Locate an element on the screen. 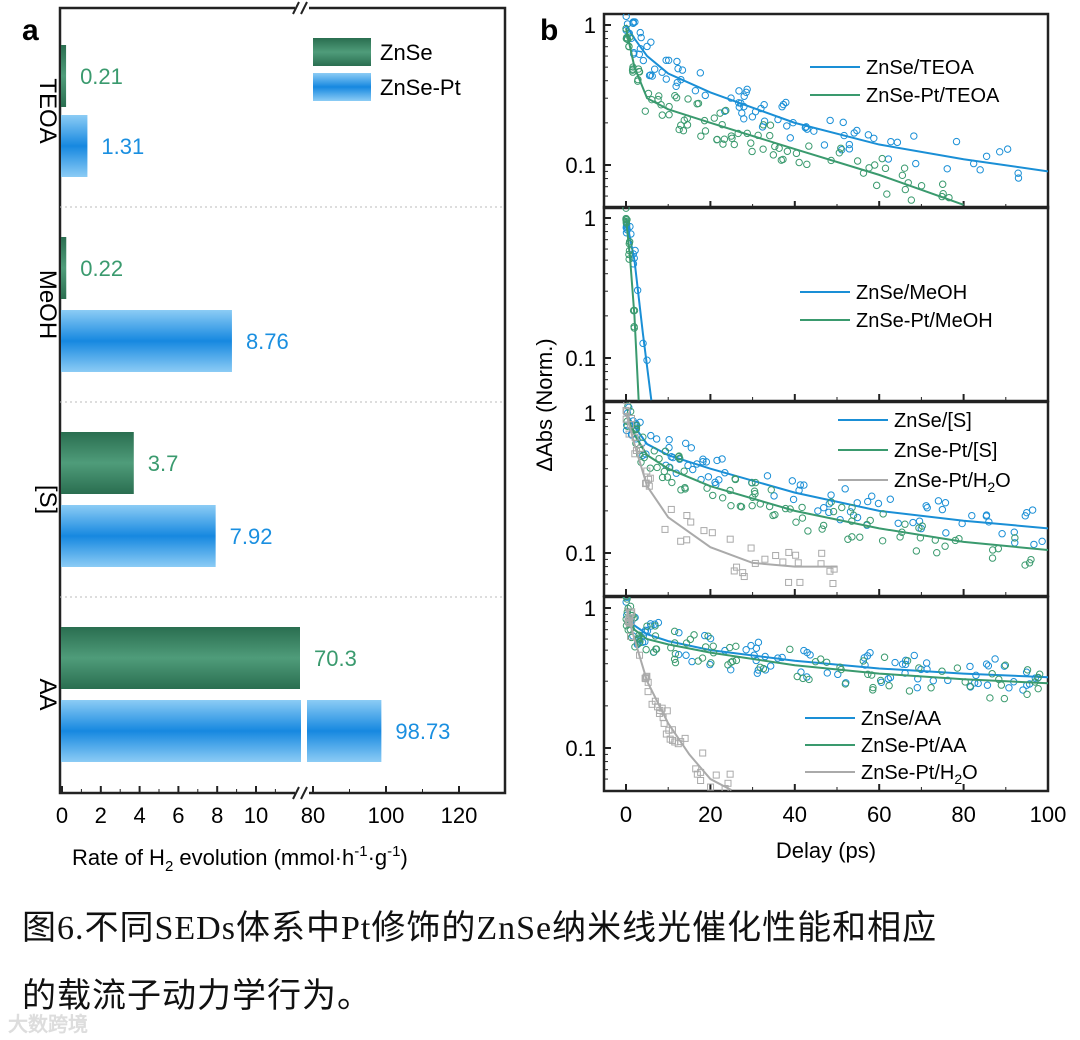 This screenshot has height=1040, width=1080. caption-line-1: 图6.不同SEDs体系中Pt修饰的ZnSe纳米线光催化性能和相应 is located at coordinates (480, 928).